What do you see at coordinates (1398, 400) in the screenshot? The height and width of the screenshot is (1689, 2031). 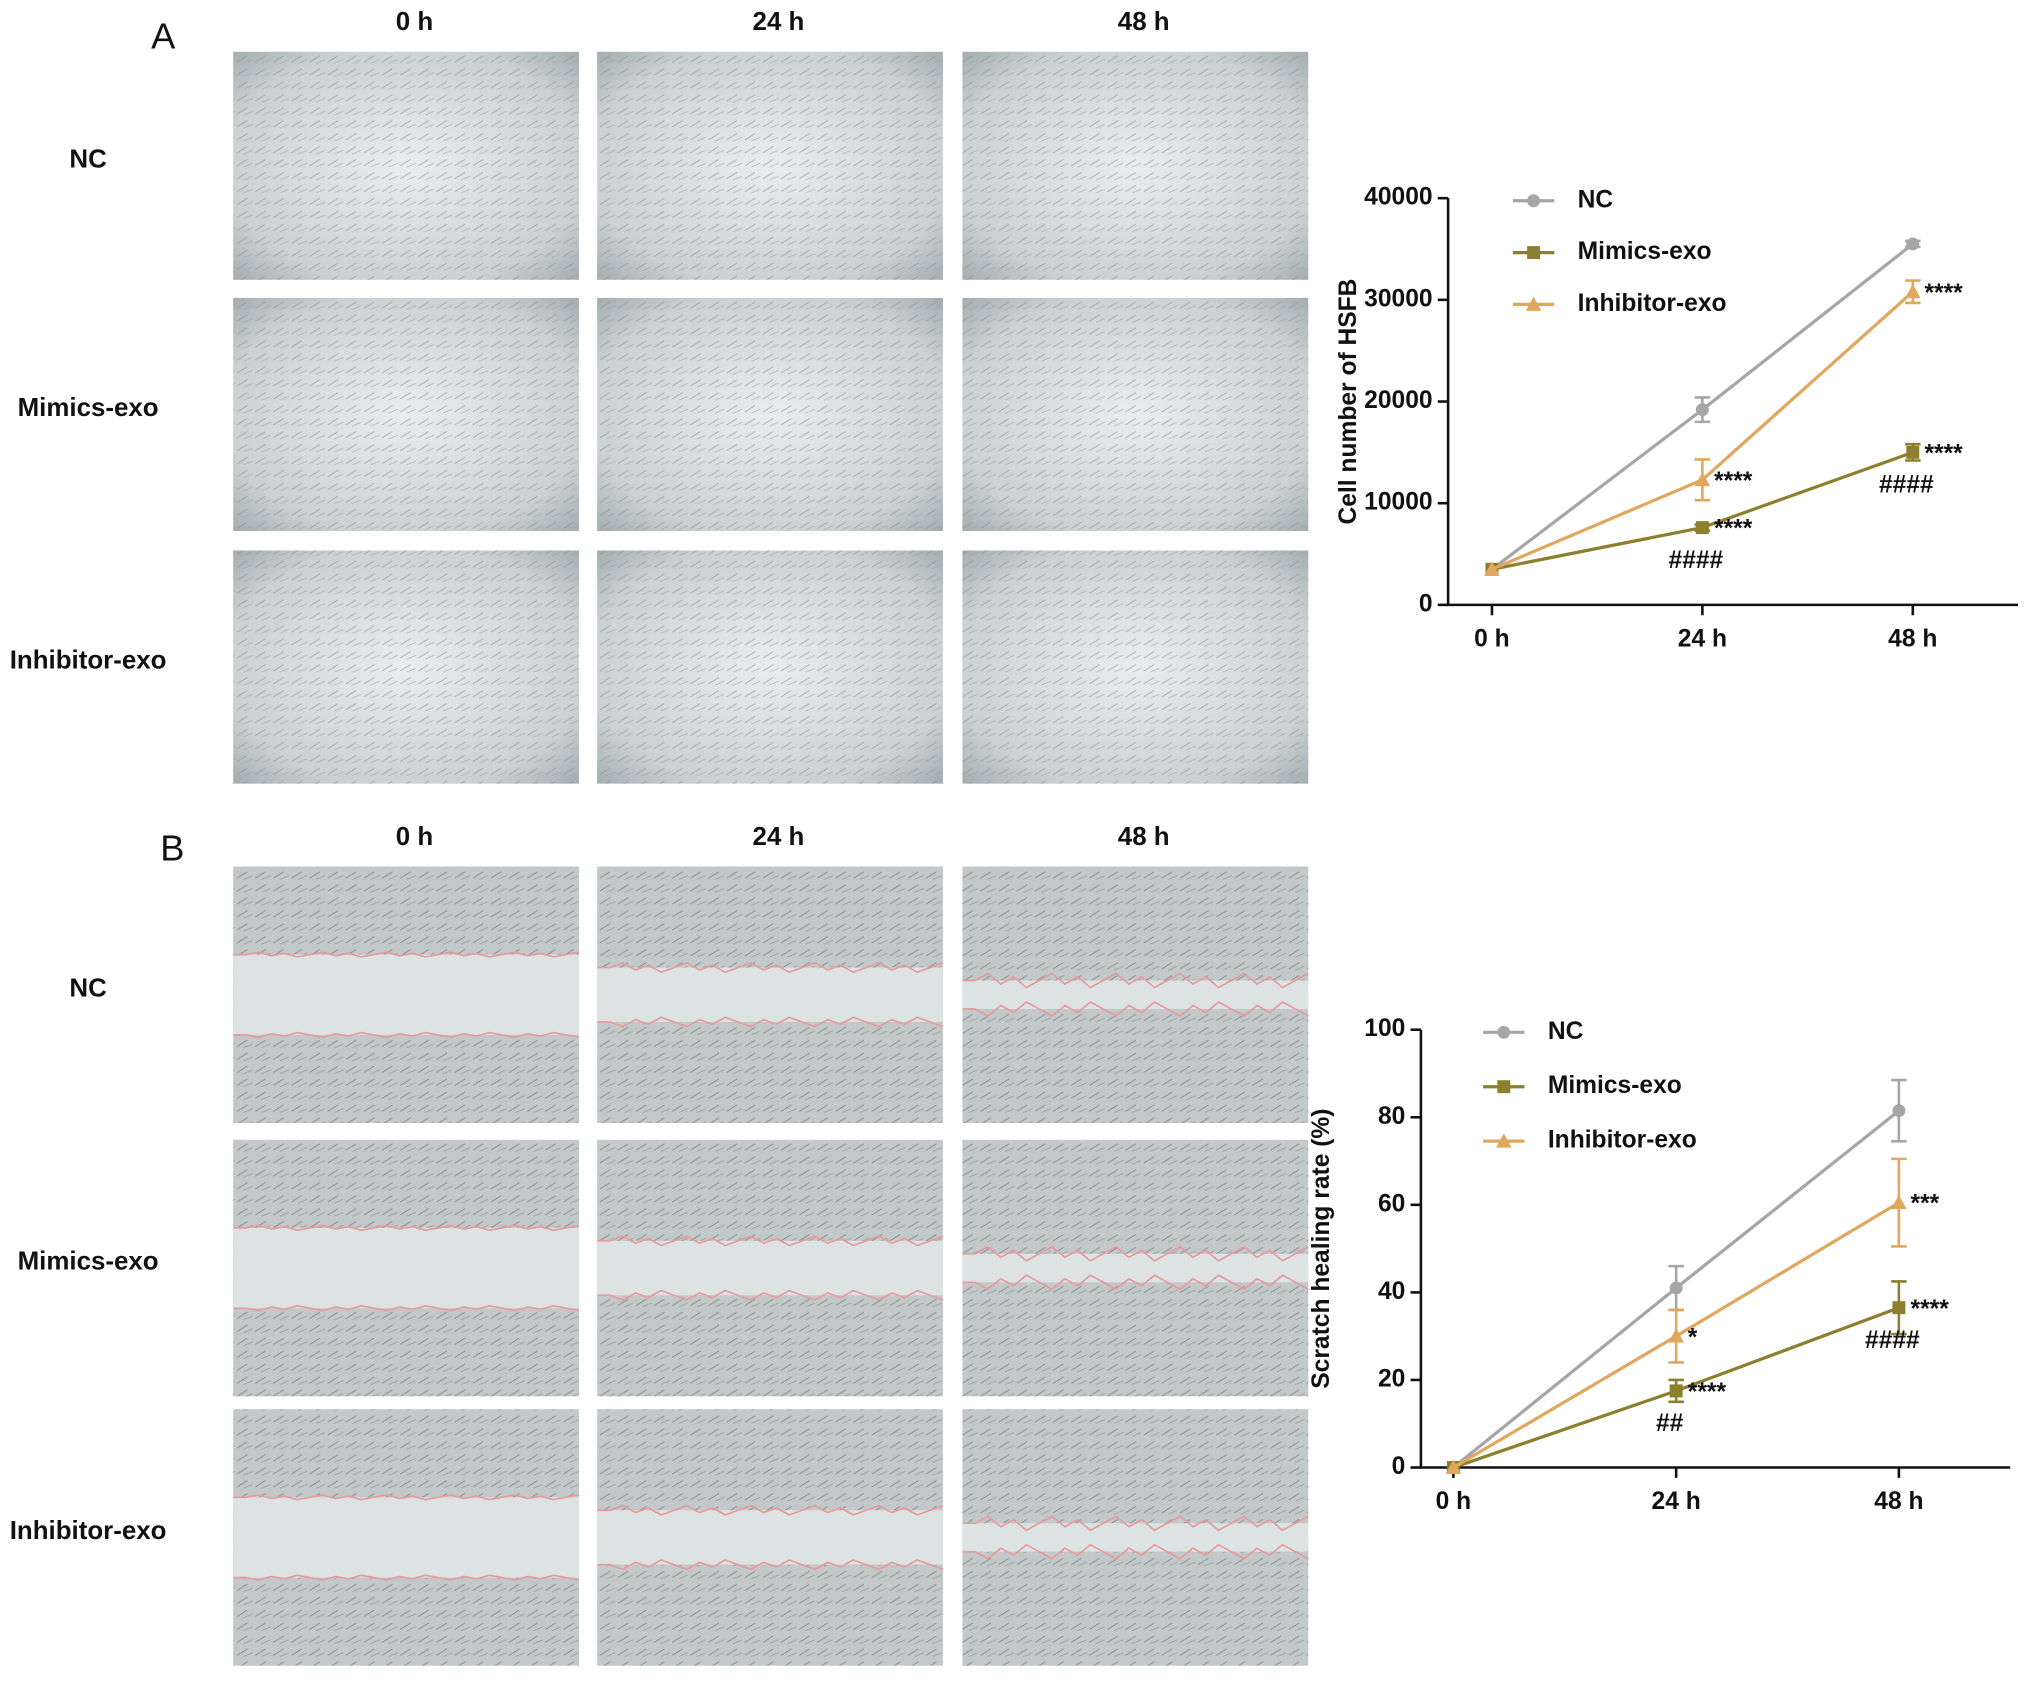 I see `y-tick-label: 20000` at bounding box center [1398, 400].